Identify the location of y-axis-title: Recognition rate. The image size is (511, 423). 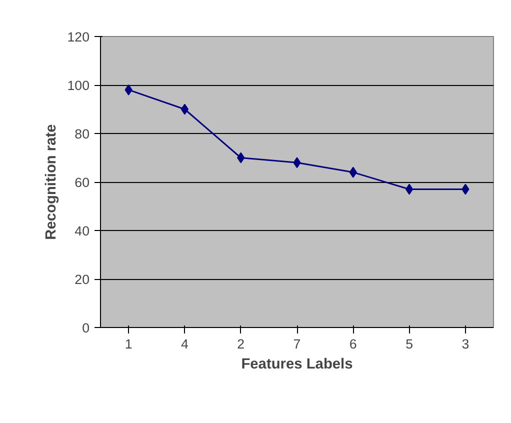
(51, 182).